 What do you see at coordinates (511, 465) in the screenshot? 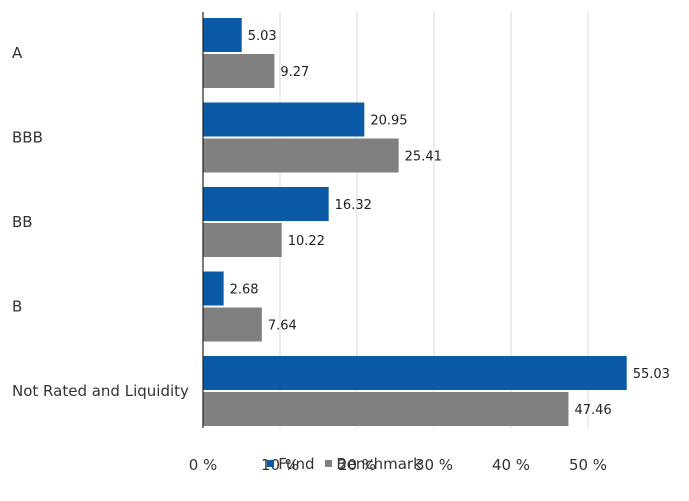
I see `x-tick-label: 40 %` at bounding box center [511, 465].